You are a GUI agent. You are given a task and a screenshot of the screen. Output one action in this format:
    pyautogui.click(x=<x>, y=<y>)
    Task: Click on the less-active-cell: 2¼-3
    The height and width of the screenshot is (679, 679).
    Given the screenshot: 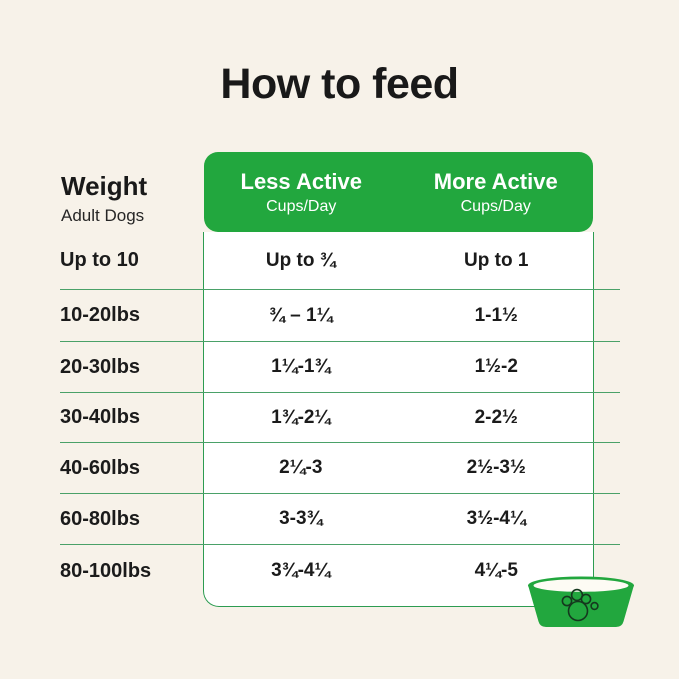 What is the action you would take?
    pyautogui.click(x=301, y=467)
    